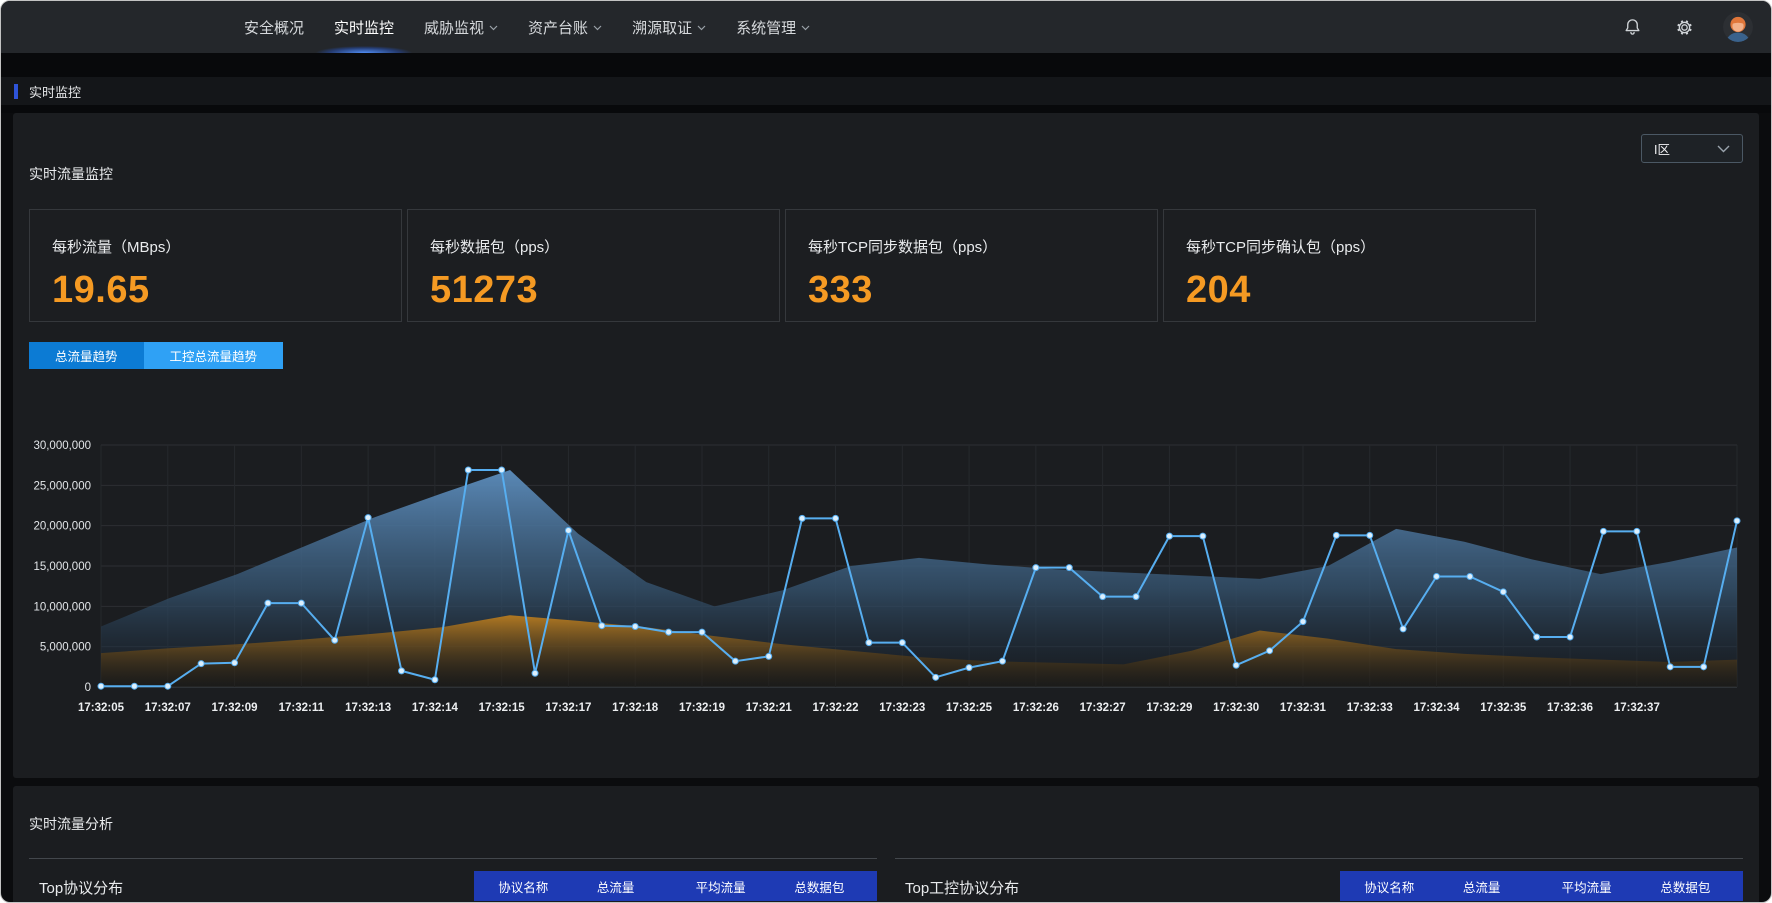  I want to click on trend-tabs: 总流量趋势 工控总流量趋势, so click(156, 355).